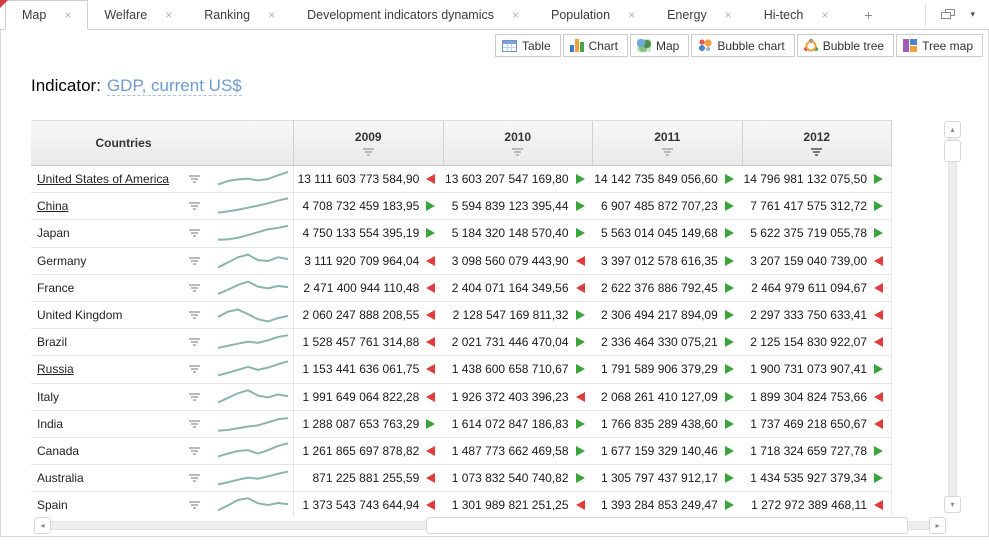  I want to click on tabbar-controls: ▾, so click(957, 14).